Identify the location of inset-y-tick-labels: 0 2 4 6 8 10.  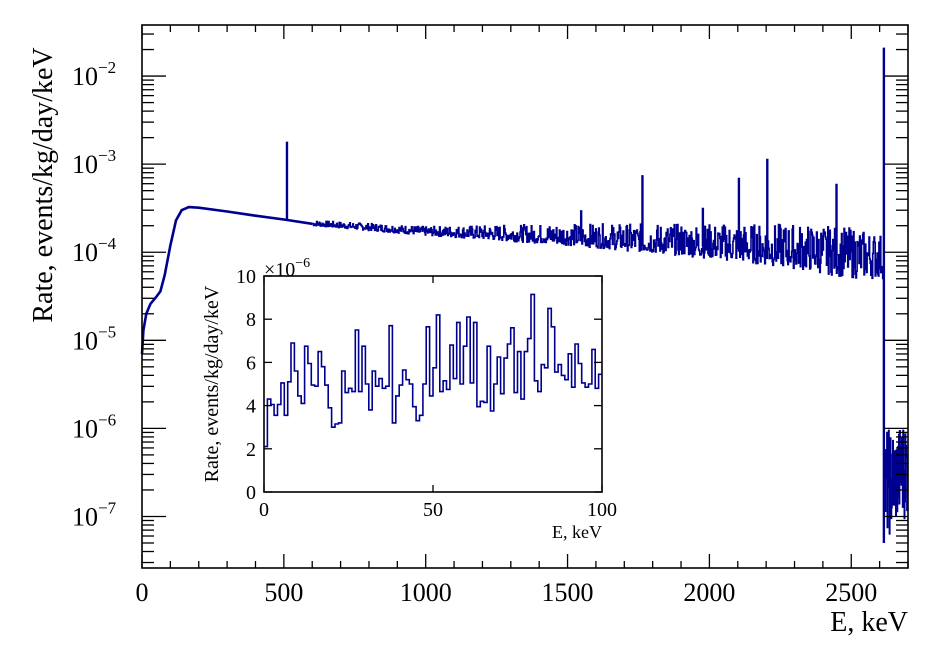
(246, 385).